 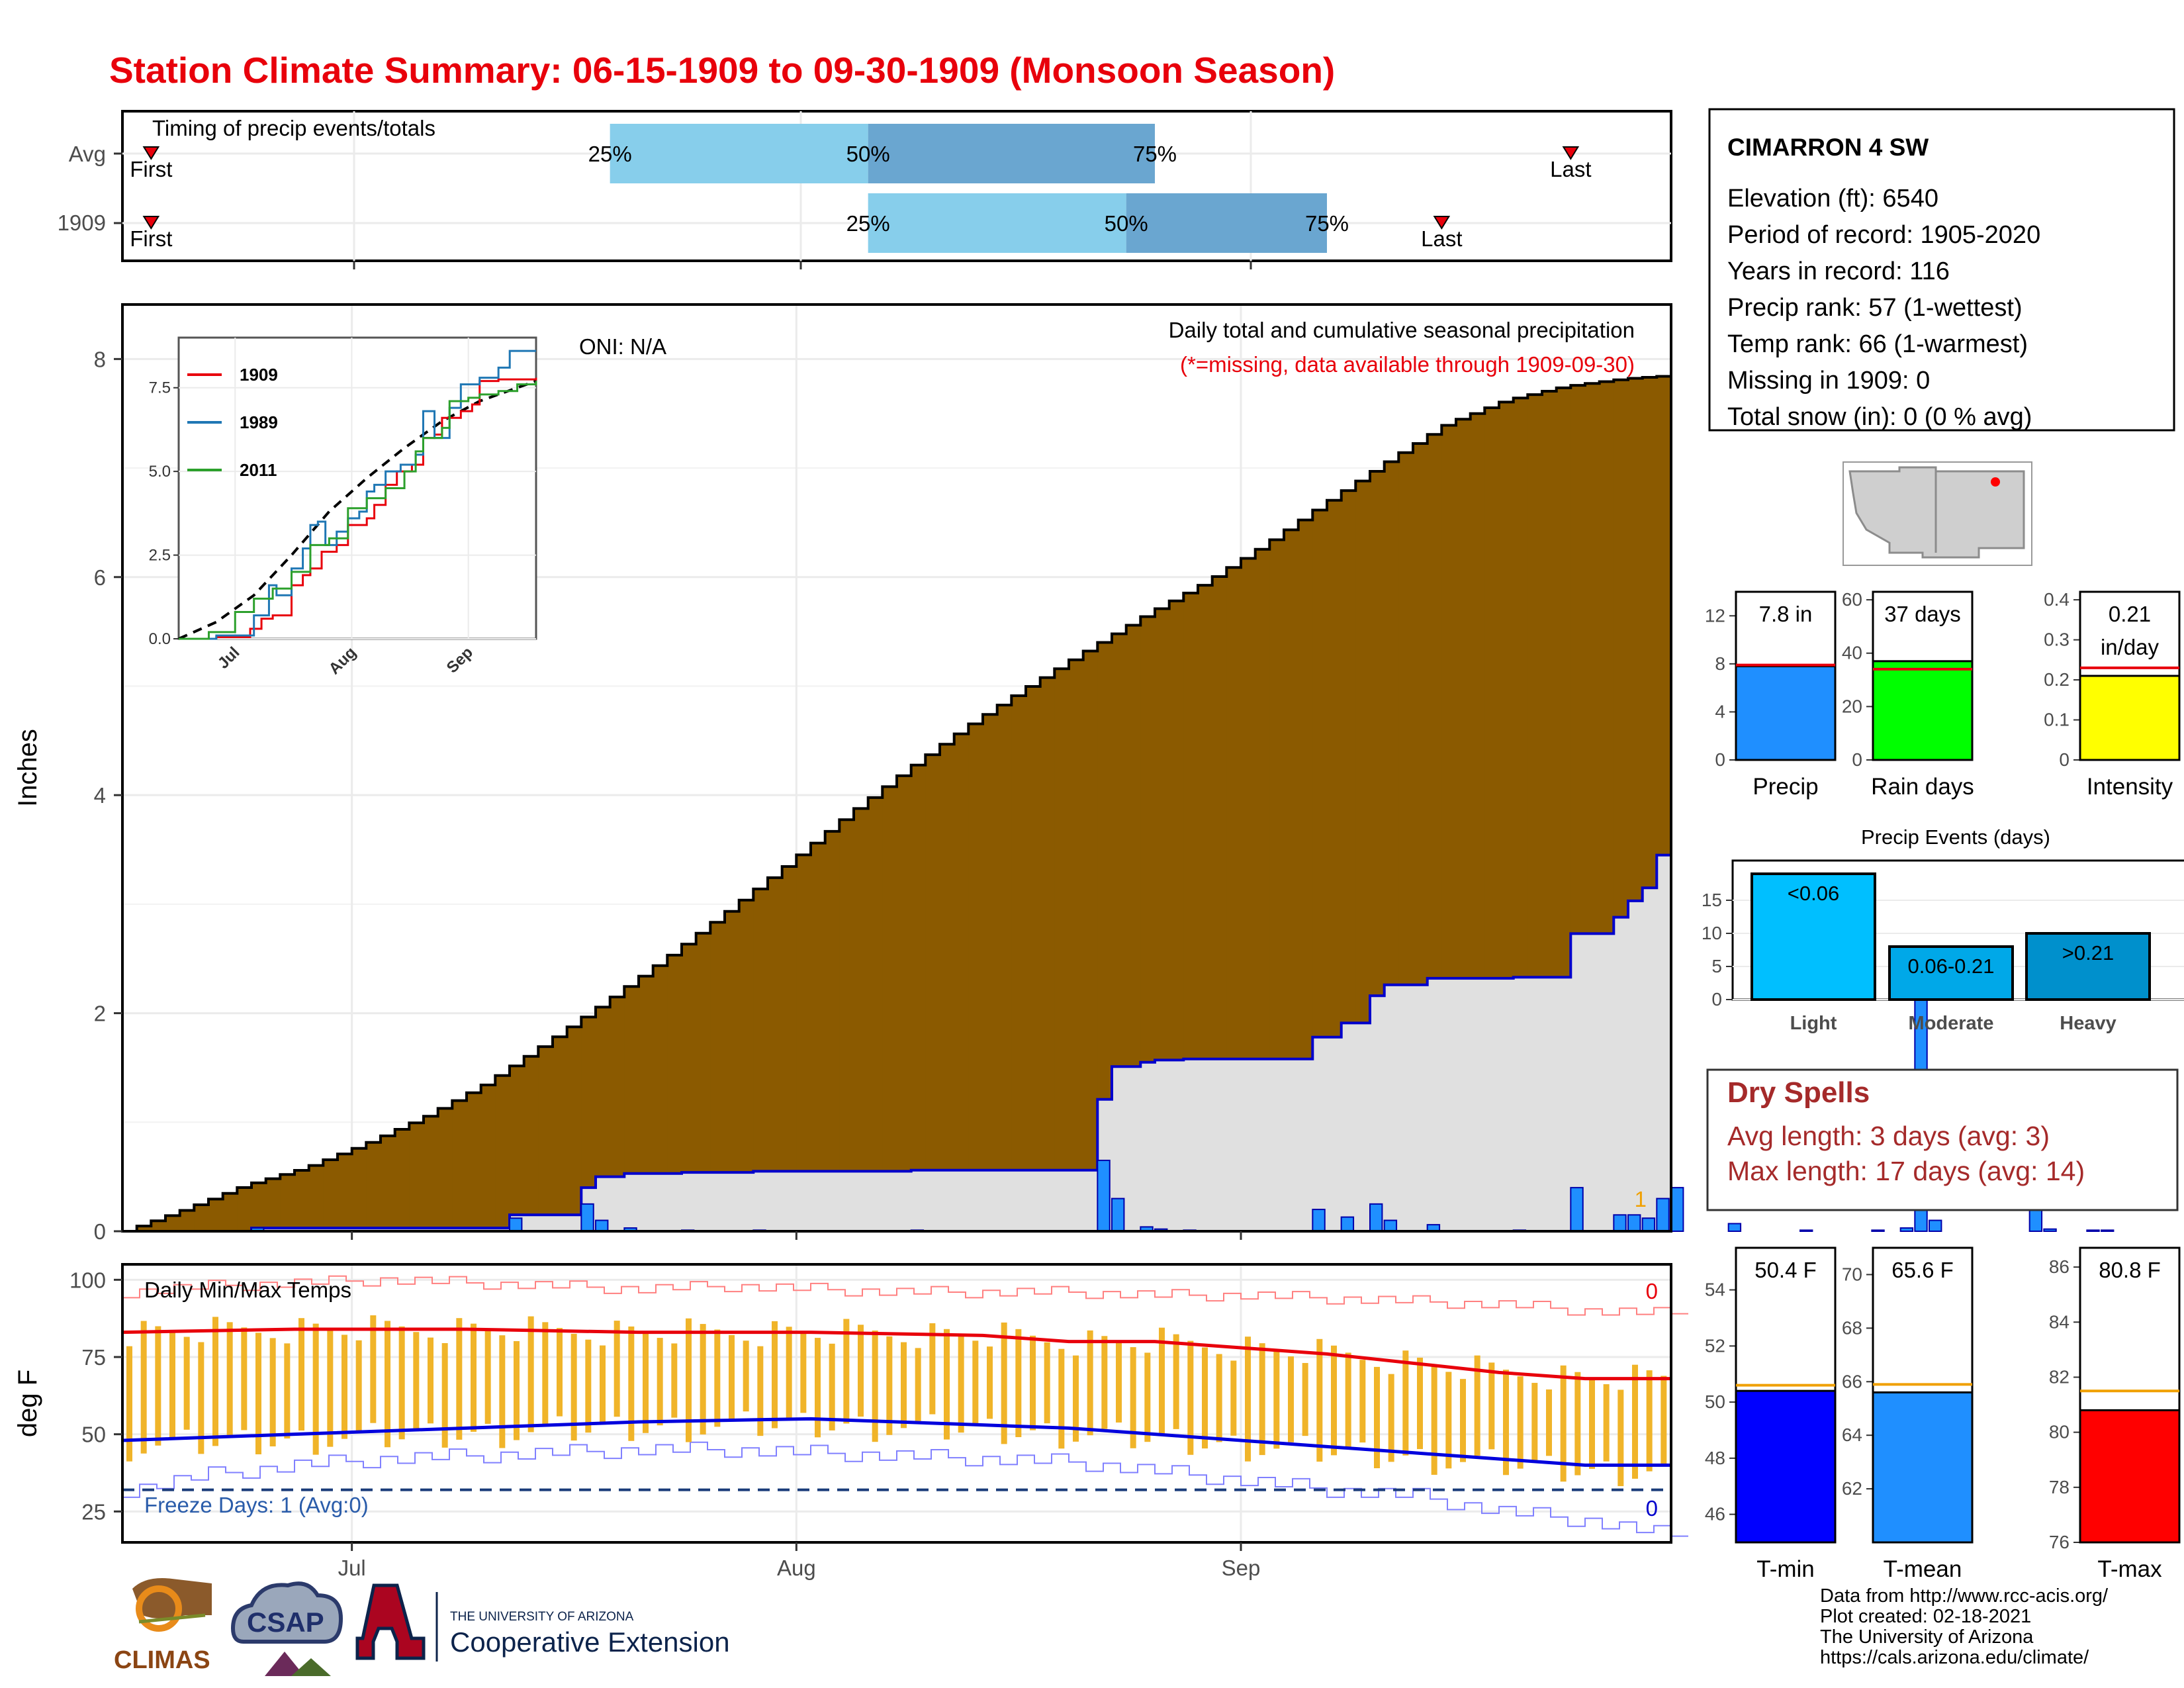 What do you see at coordinates (100, 577) in the screenshot?
I see `precip-ytick-label: 6` at bounding box center [100, 577].